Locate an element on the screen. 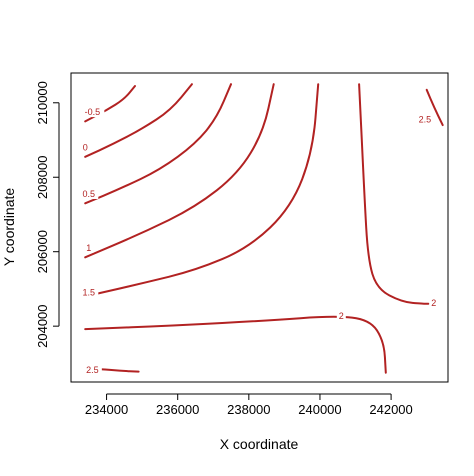  y-axis: 204000 206000 208000 210000 is located at coordinates (47, 214).